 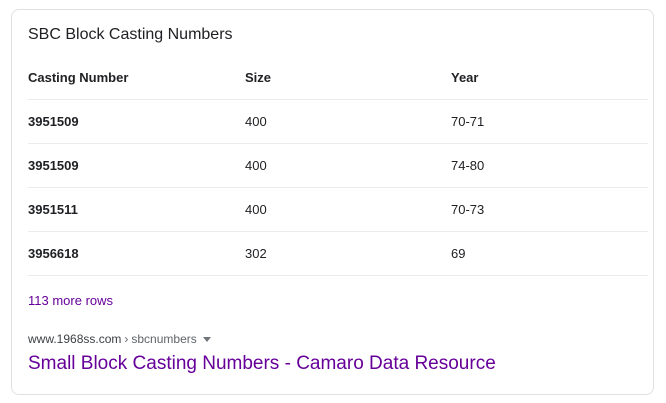 I want to click on column-header-size: Size, so click(x=348, y=78).